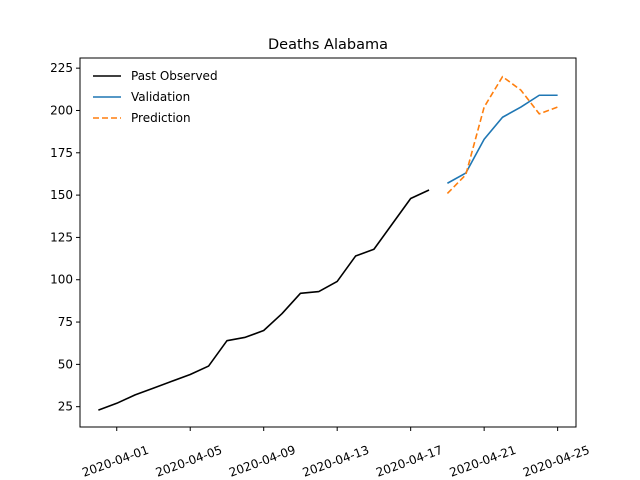 The height and width of the screenshot is (480, 640). What do you see at coordinates (61, 195) in the screenshot?
I see `y-tick-label: 150` at bounding box center [61, 195].